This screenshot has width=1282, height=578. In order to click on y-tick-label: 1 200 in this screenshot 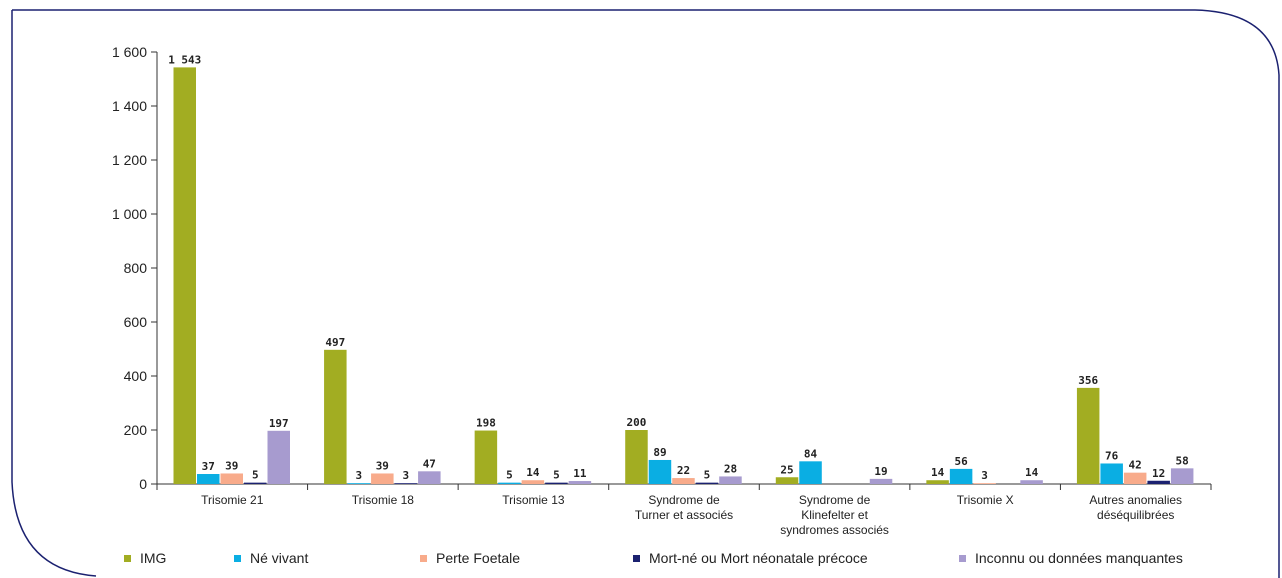, I will do `click(129, 160)`.